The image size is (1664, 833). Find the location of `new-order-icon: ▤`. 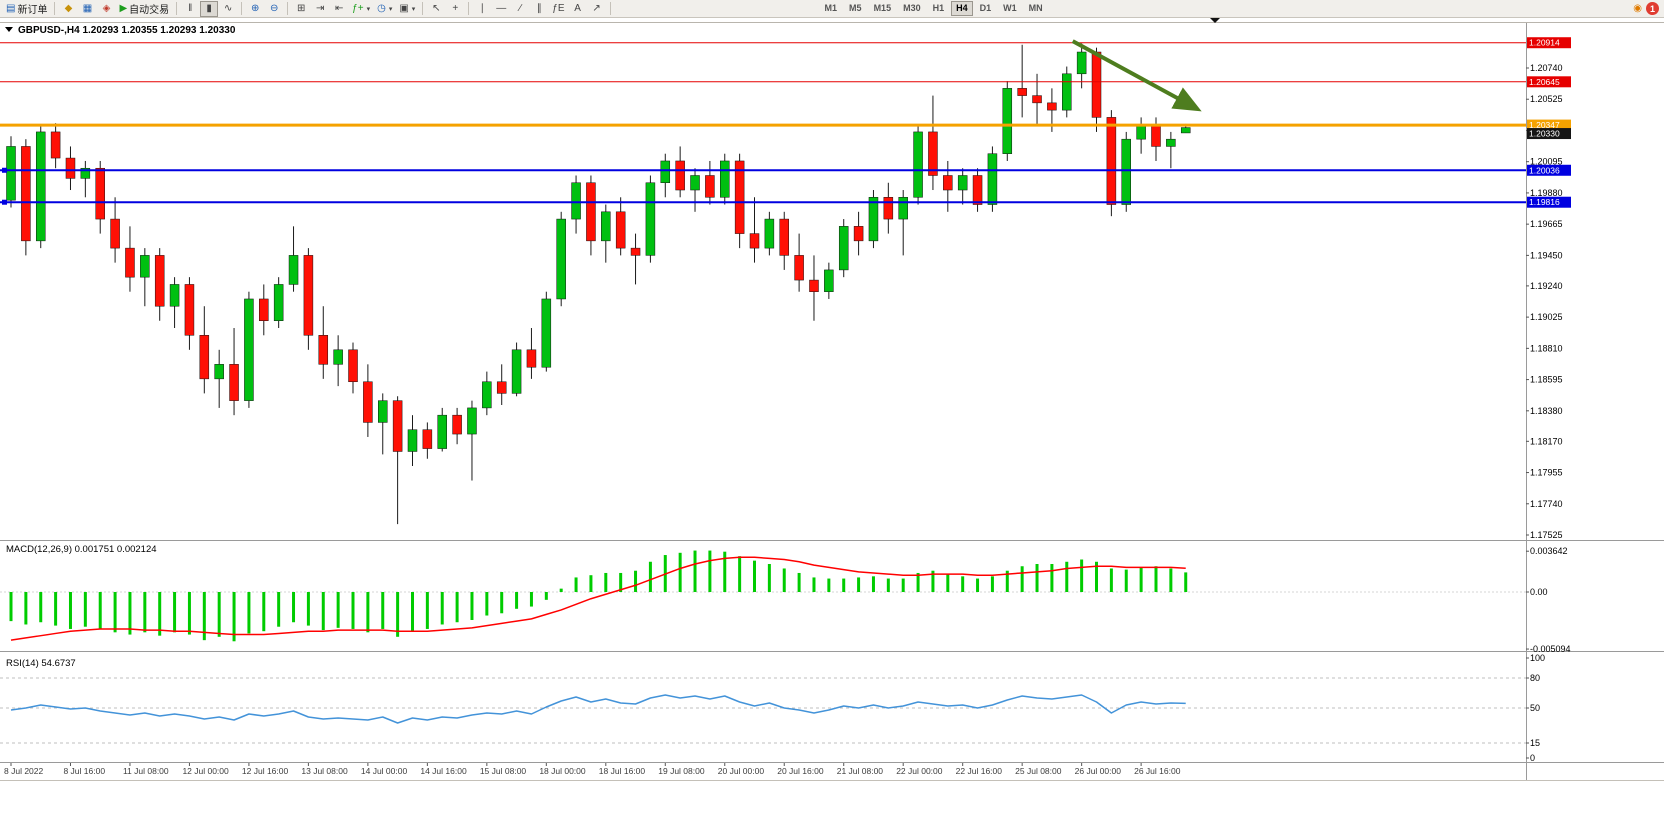

new-order-icon: ▤ is located at coordinates (11, 8).